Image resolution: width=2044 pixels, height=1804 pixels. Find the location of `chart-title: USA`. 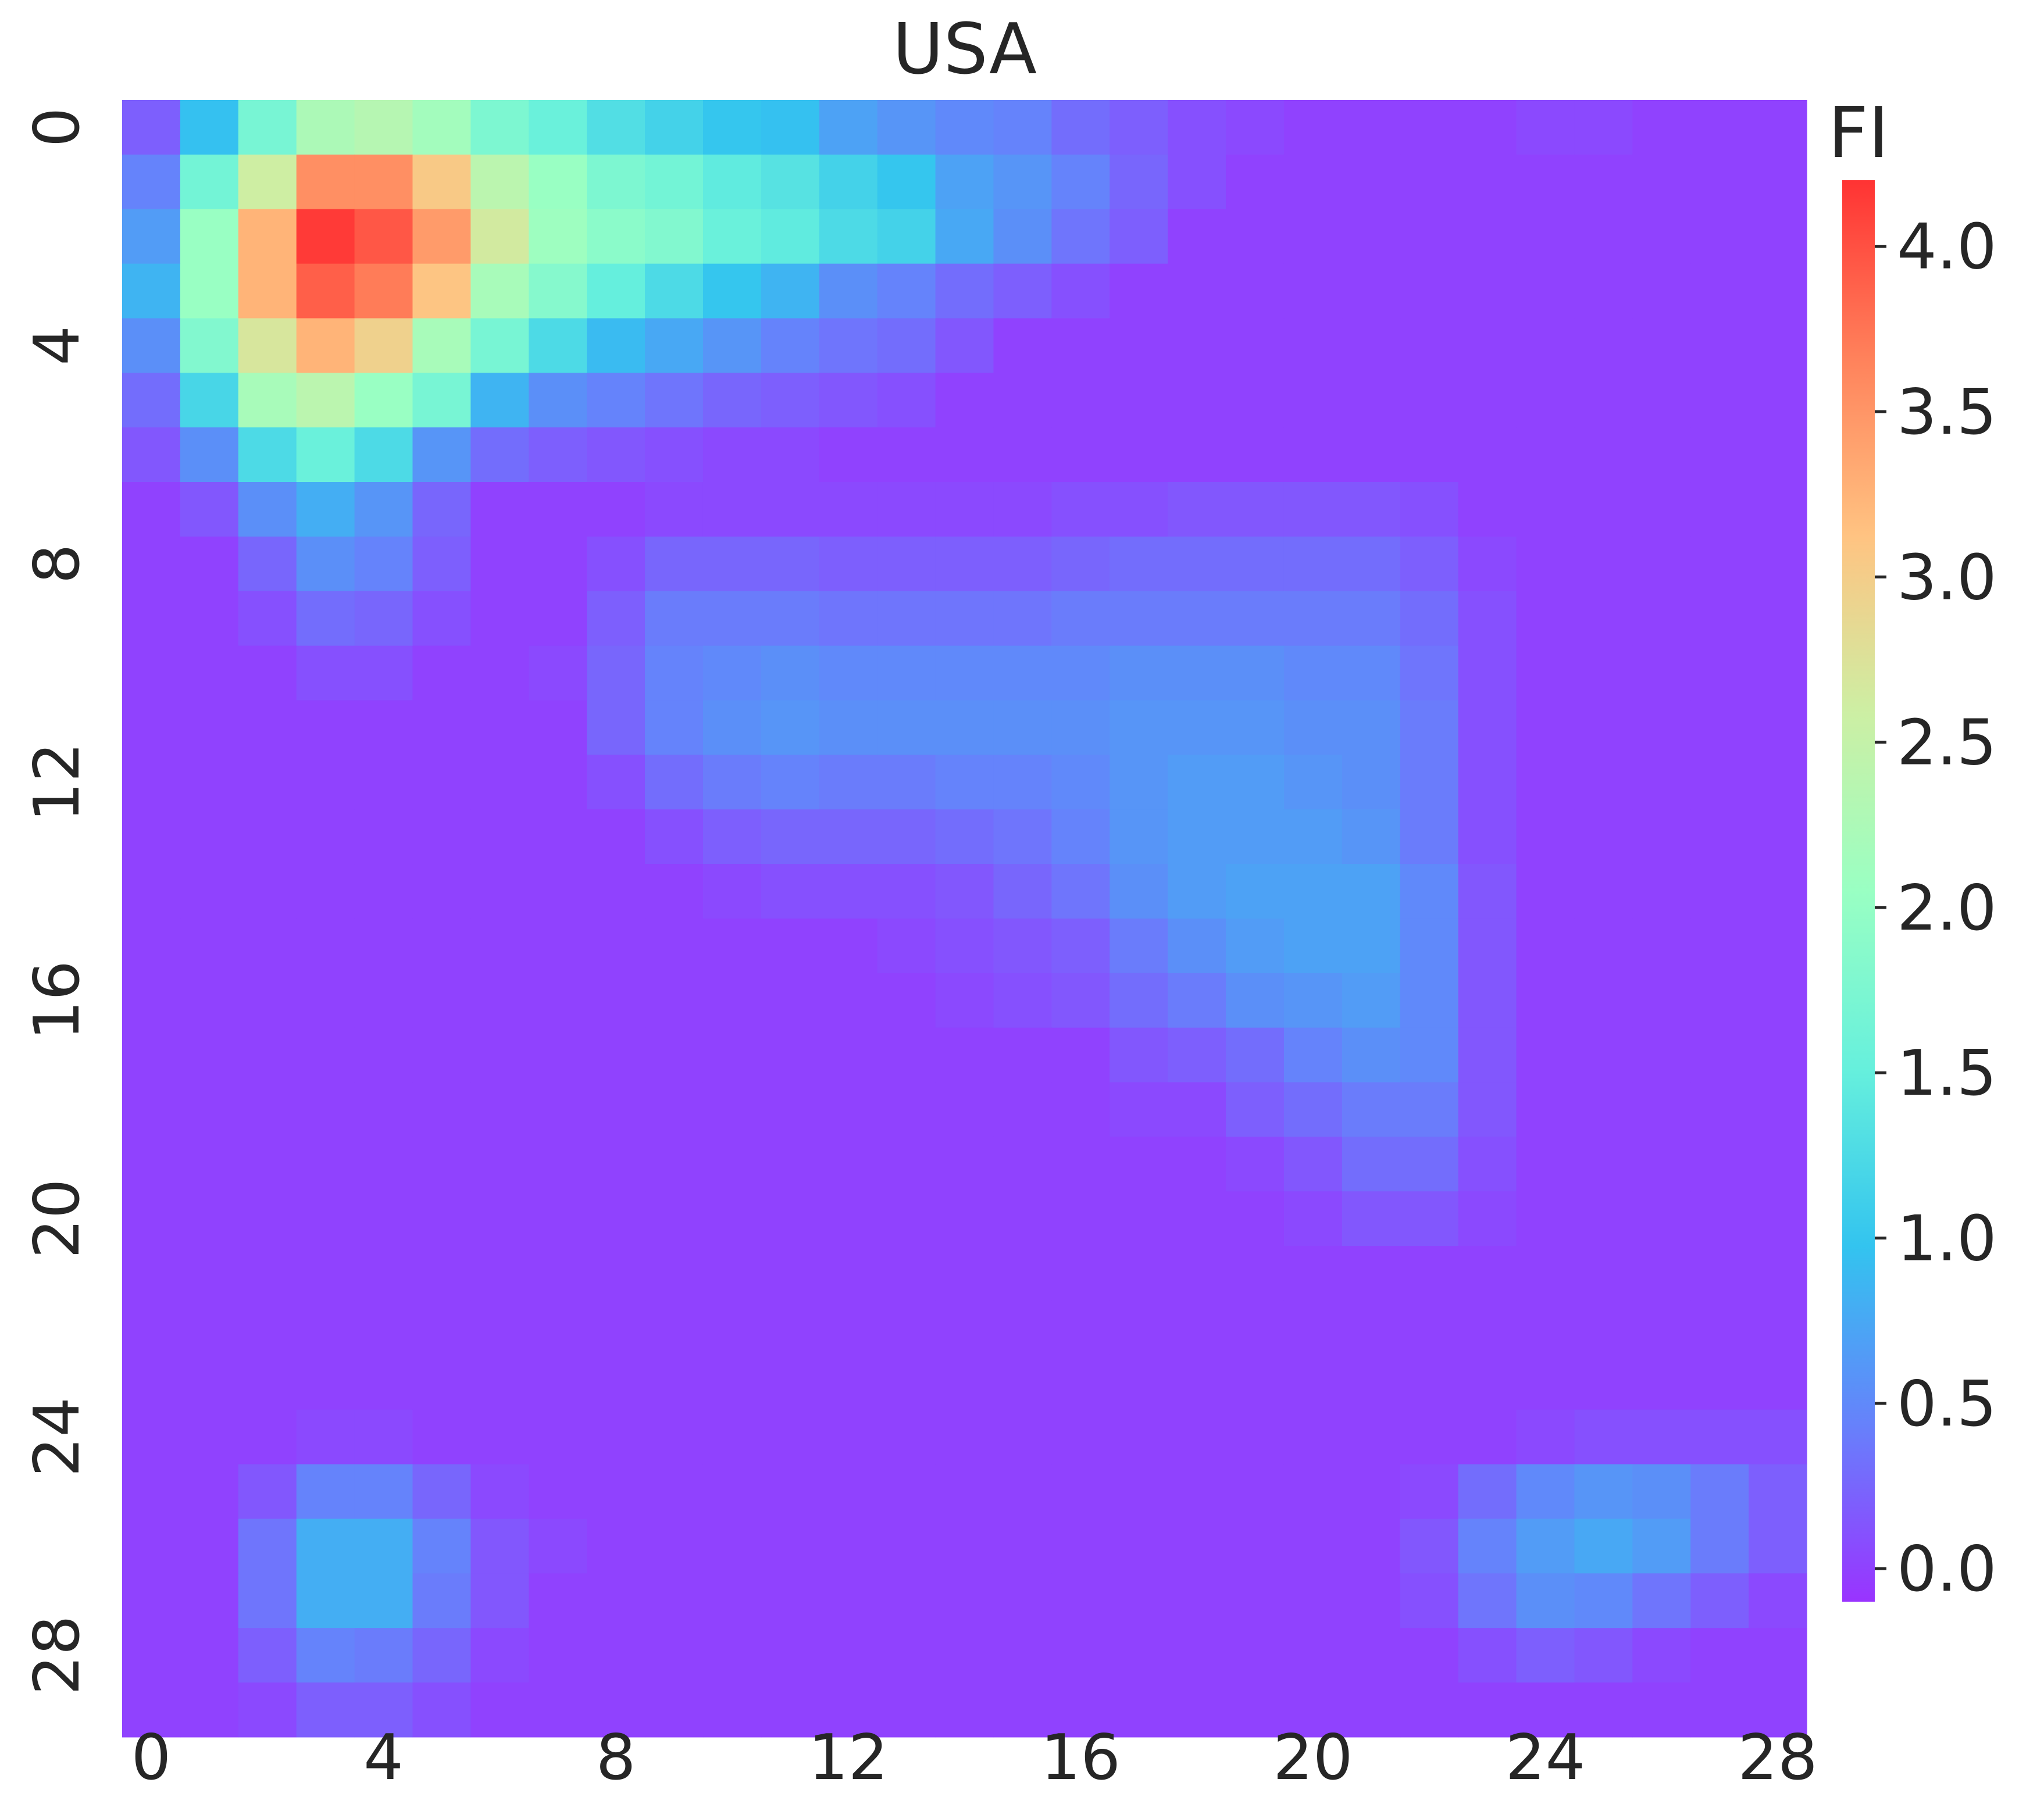

chart-title: USA is located at coordinates (965, 49).